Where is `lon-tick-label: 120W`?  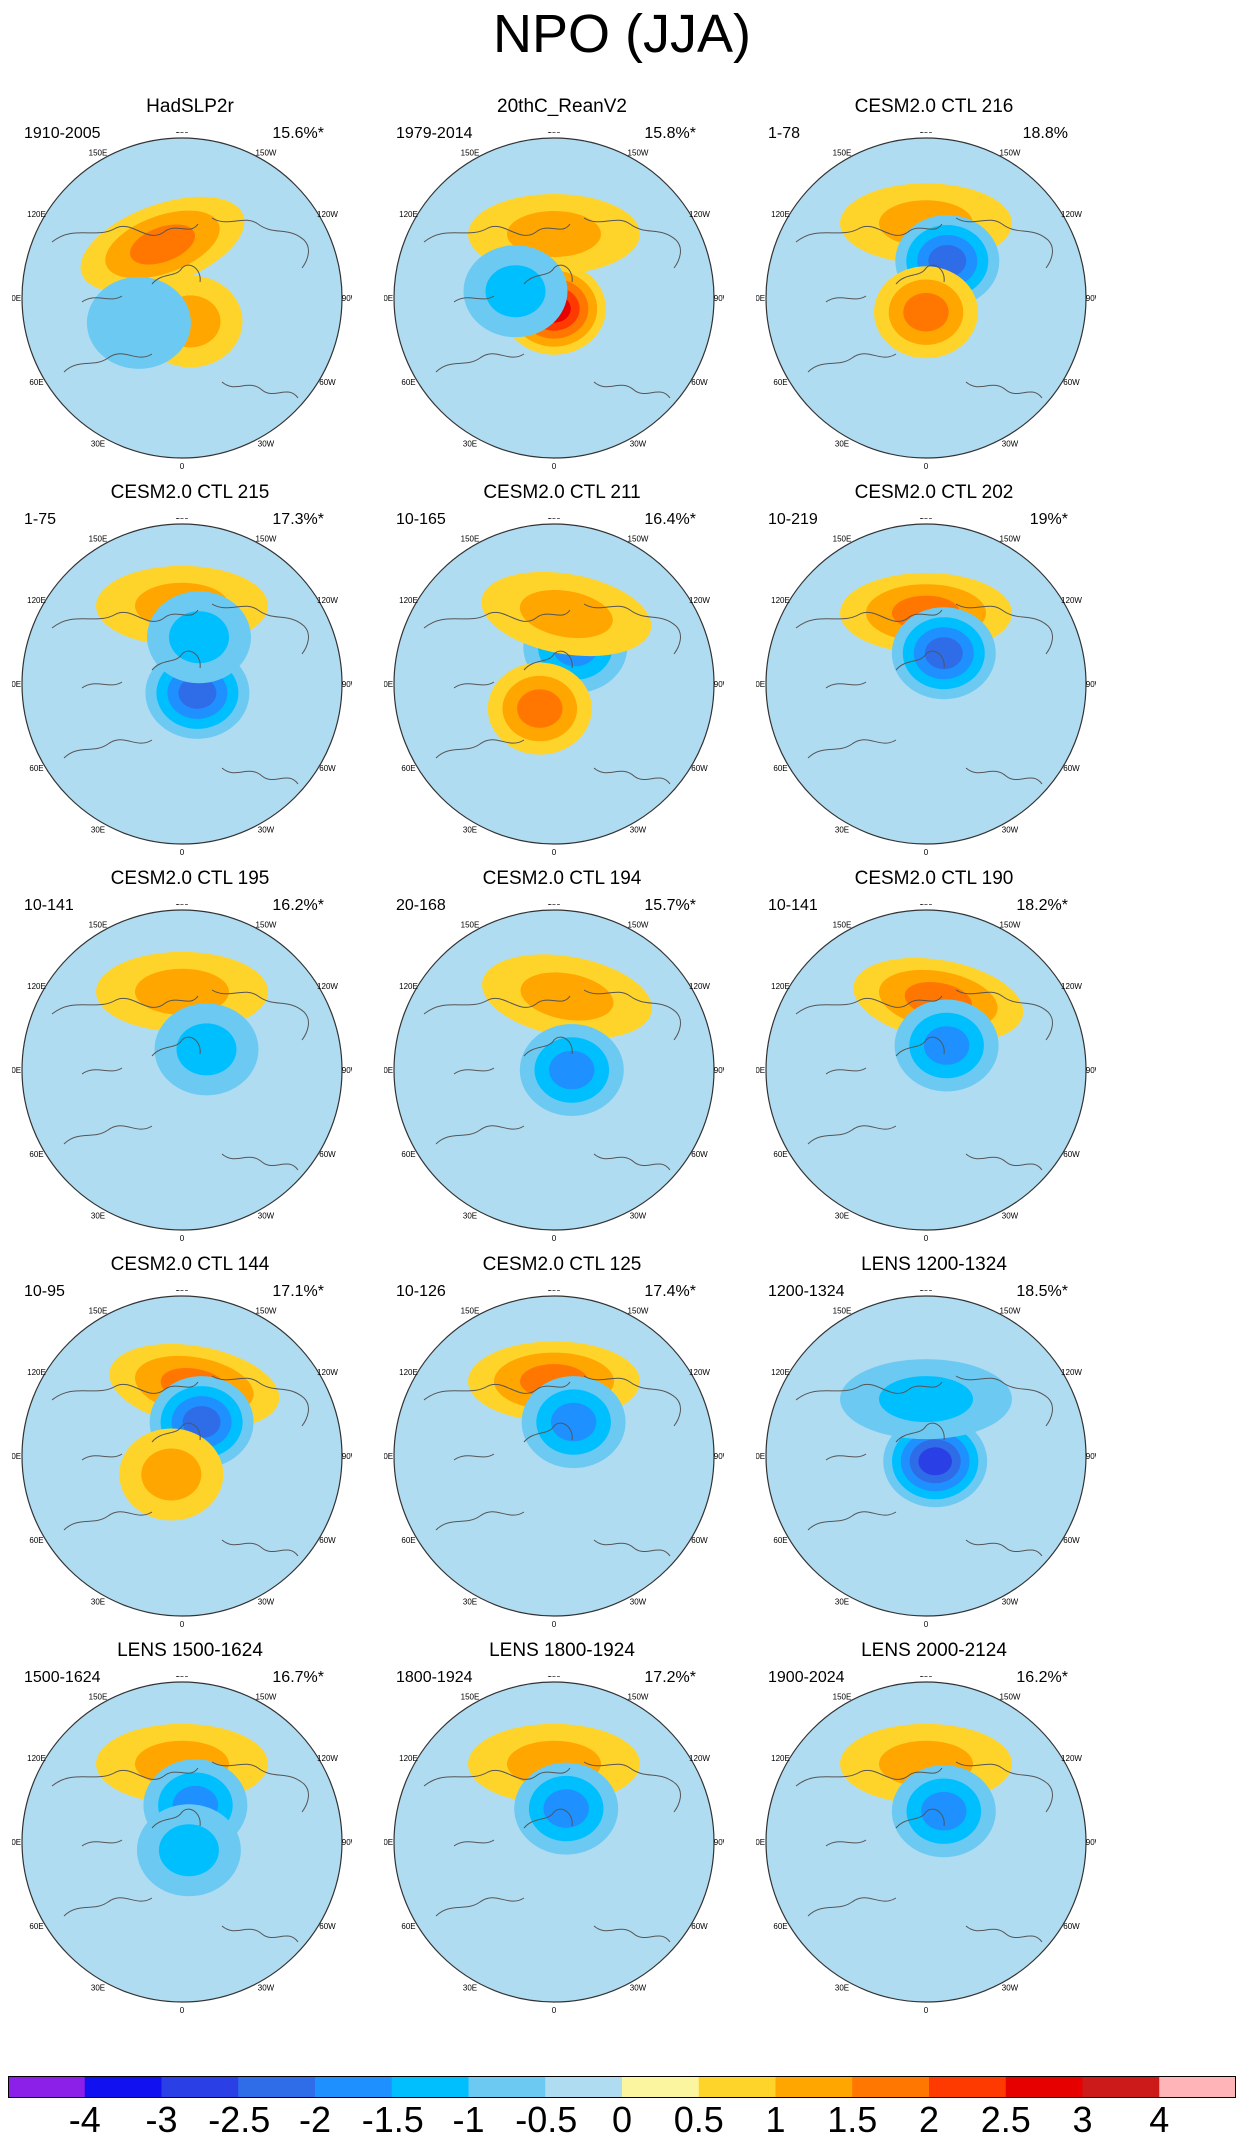 lon-tick-label: 120W is located at coordinates (1071, 986).